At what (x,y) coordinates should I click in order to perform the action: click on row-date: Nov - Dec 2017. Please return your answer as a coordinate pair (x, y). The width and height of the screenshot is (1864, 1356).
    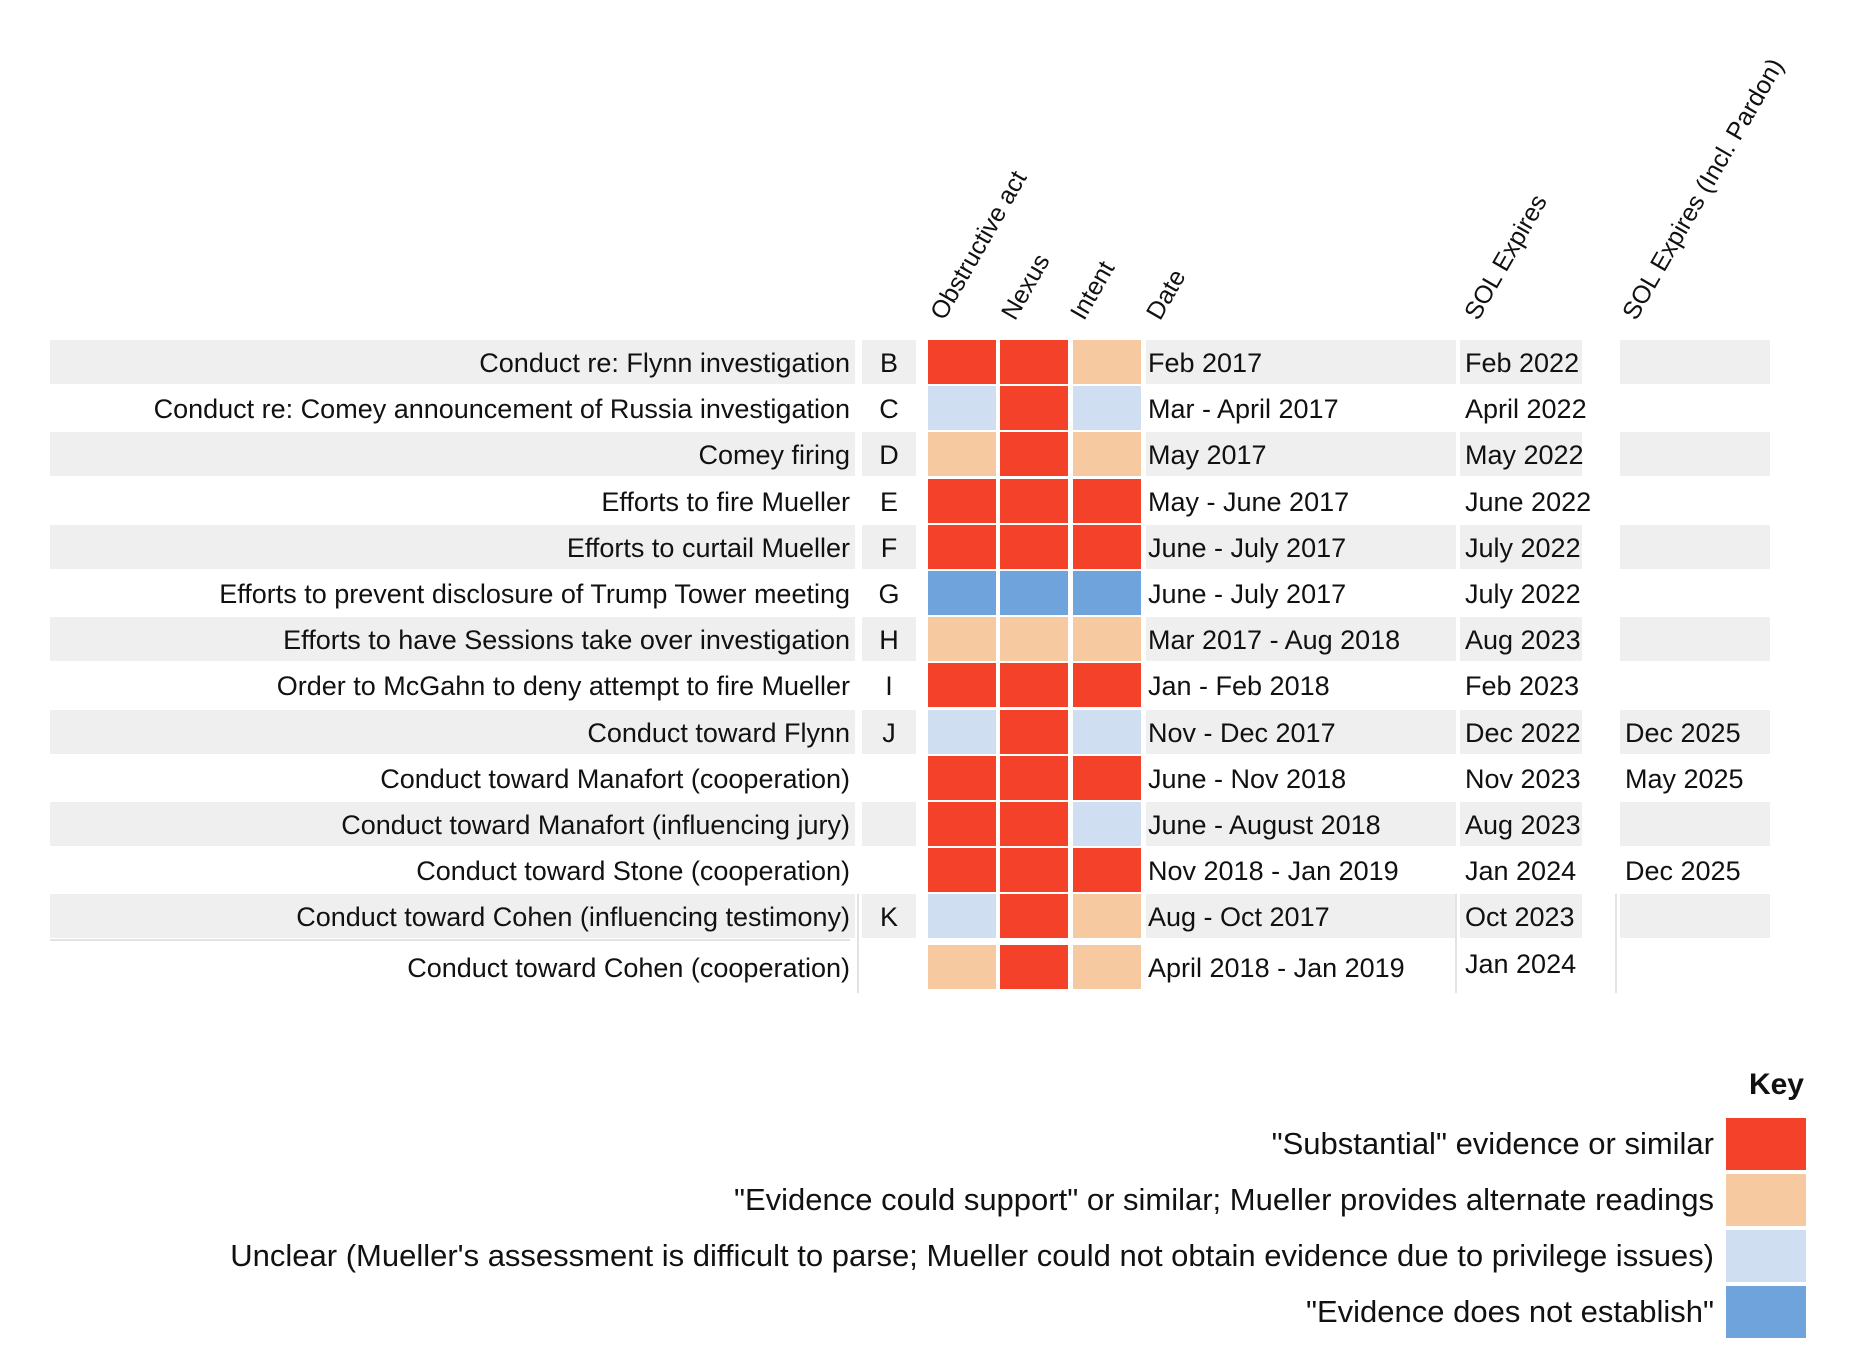
    Looking at the image, I should click on (1242, 732).